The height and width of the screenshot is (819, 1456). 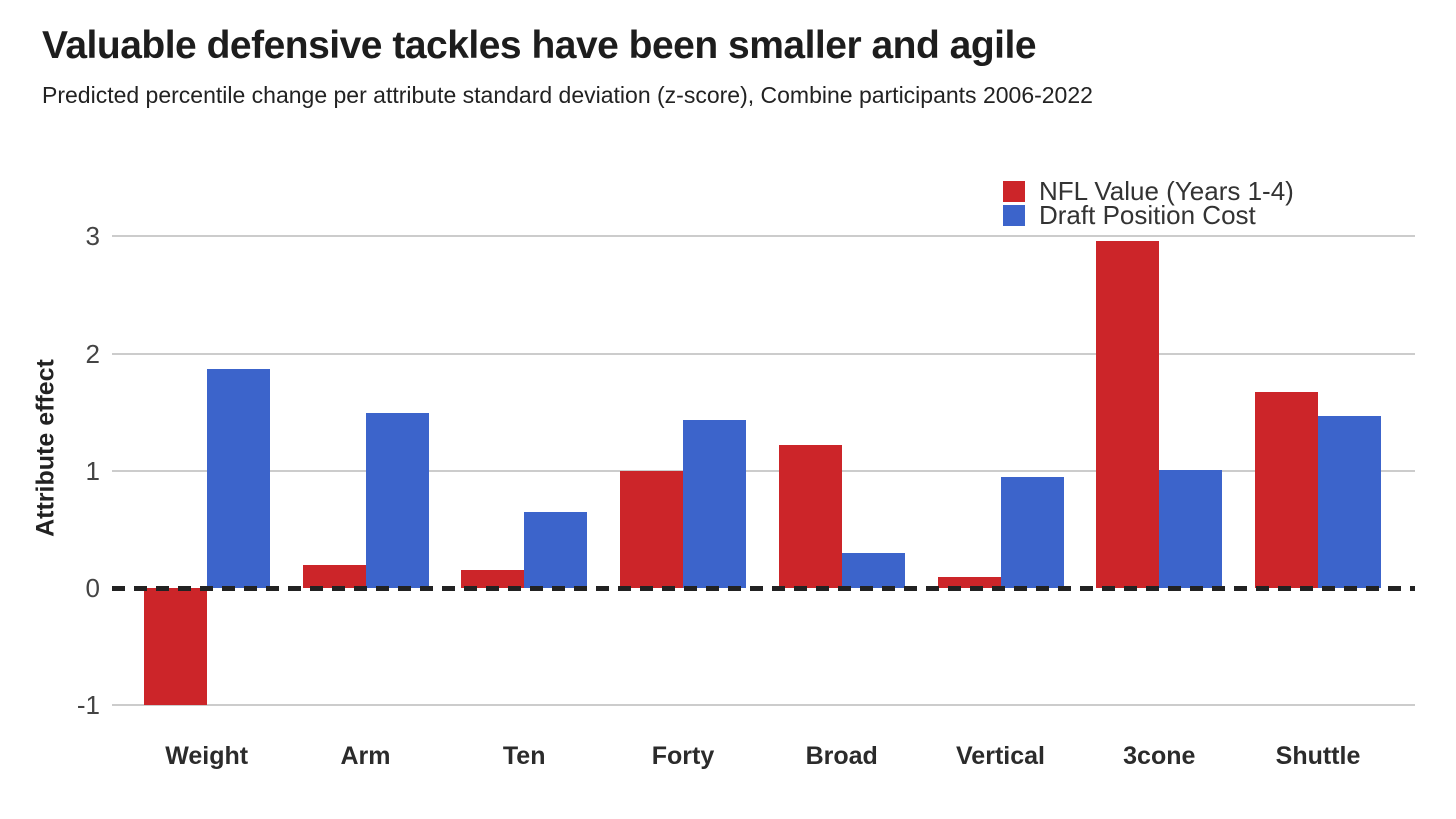 I want to click on bar-draft-position-cost-shuttle, so click(x=1349, y=501).